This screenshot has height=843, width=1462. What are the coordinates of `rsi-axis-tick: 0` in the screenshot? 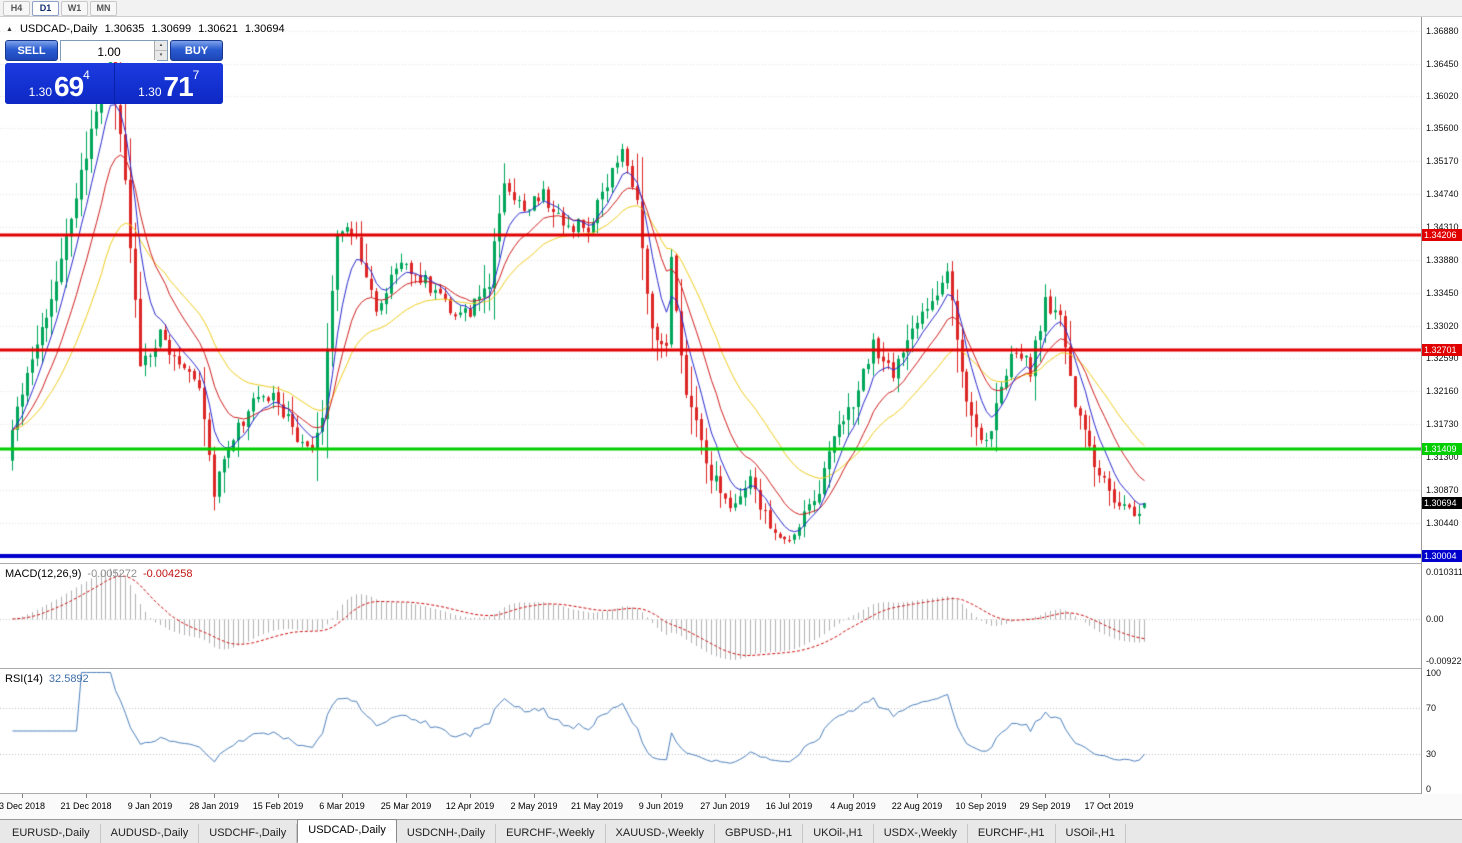 It's located at (1429, 789).